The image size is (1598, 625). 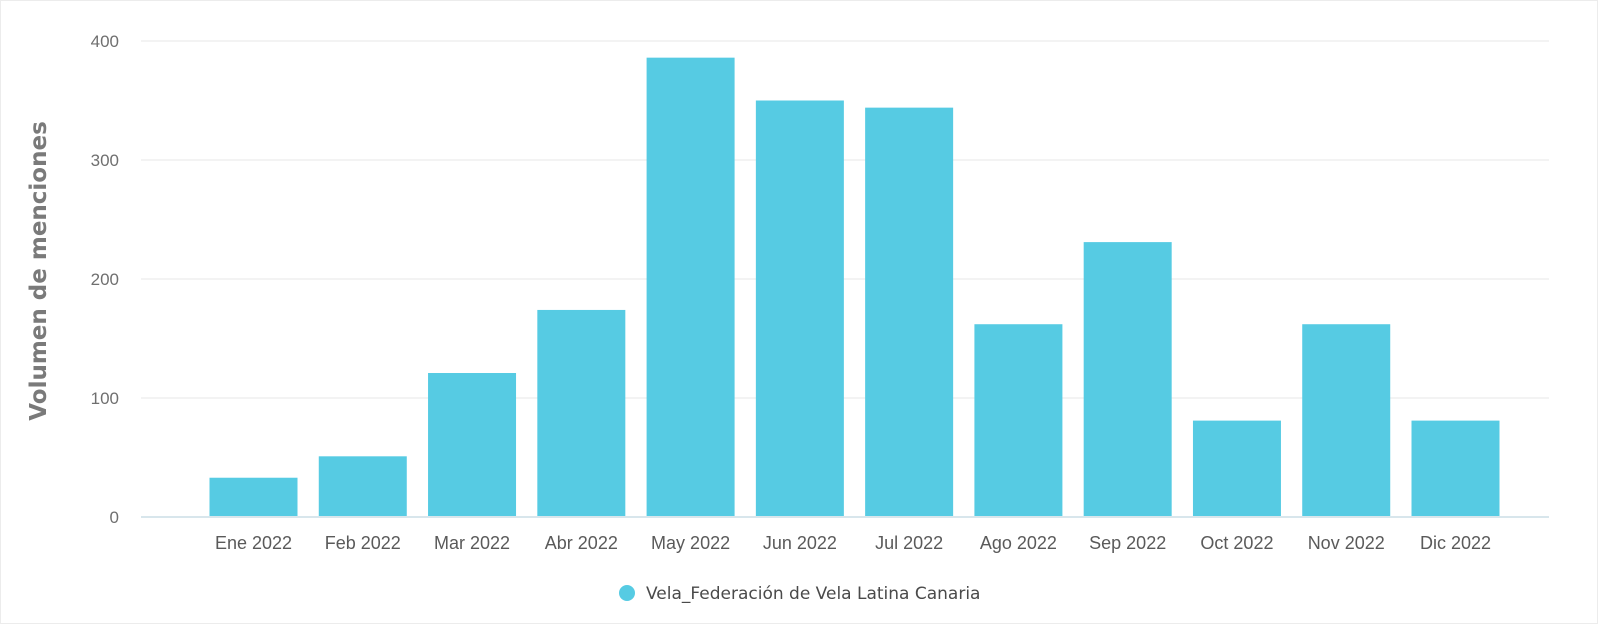 What do you see at coordinates (114, 517) in the screenshot?
I see `y-tick-label: 0` at bounding box center [114, 517].